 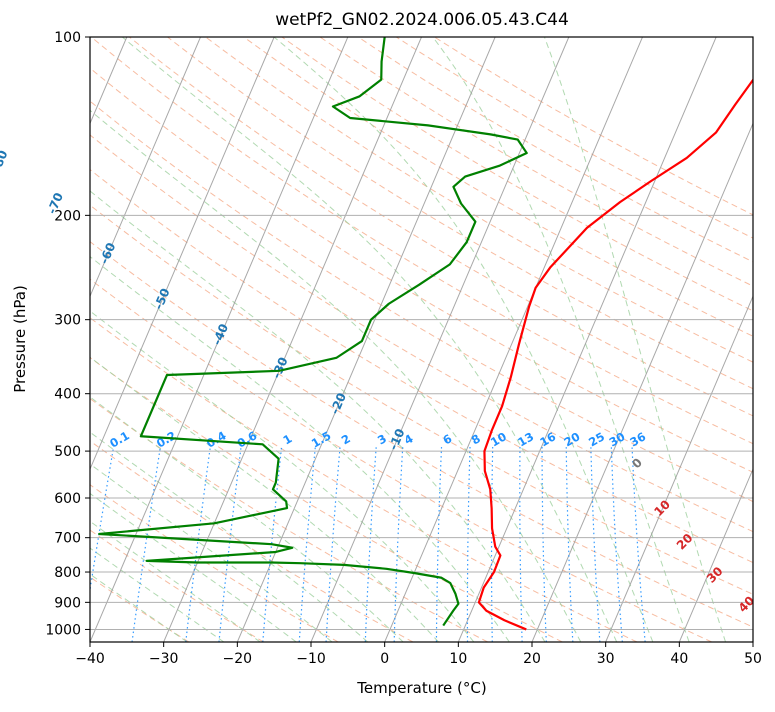 What do you see at coordinates (5, 160) in the screenshot?
I see `isotherm-label: -80` at bounding box center [5, 160].